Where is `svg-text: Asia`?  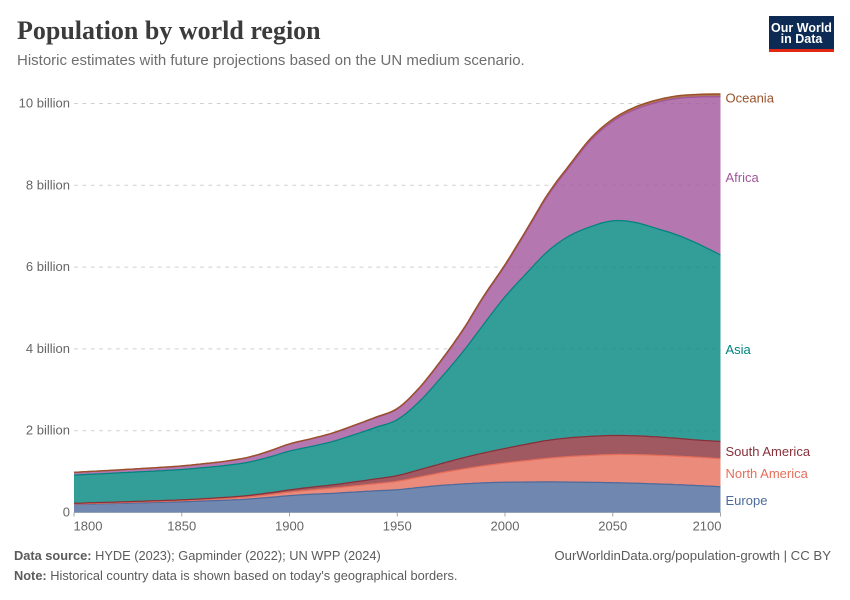
svg-text: Asia is located at coordinates (739, 349).